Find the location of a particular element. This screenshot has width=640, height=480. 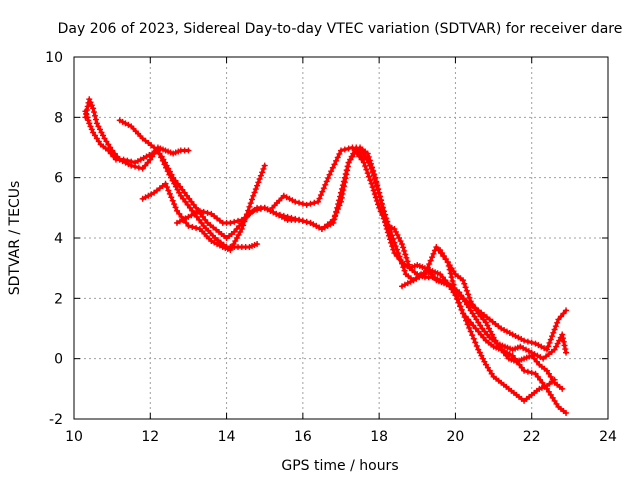

series-track-i is located at coordinates (501, 319).